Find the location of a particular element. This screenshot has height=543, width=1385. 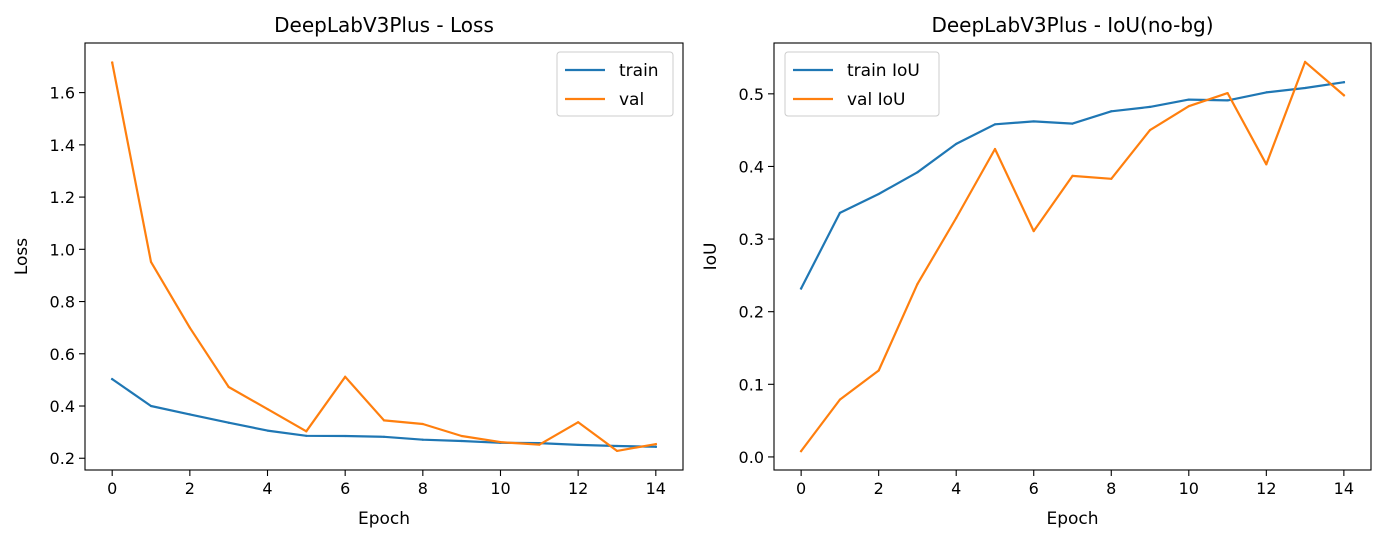

y-tick-label: 1.6 is located at coordinates (62, 93).